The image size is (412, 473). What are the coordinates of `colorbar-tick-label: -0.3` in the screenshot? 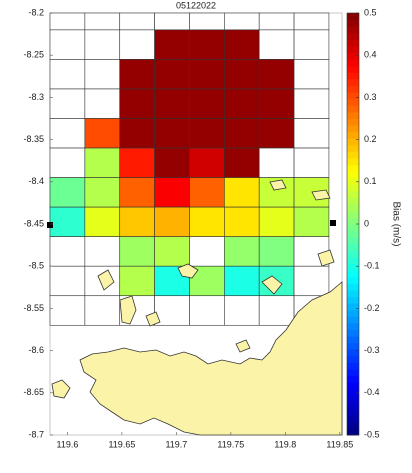 It's located at (372, 350).